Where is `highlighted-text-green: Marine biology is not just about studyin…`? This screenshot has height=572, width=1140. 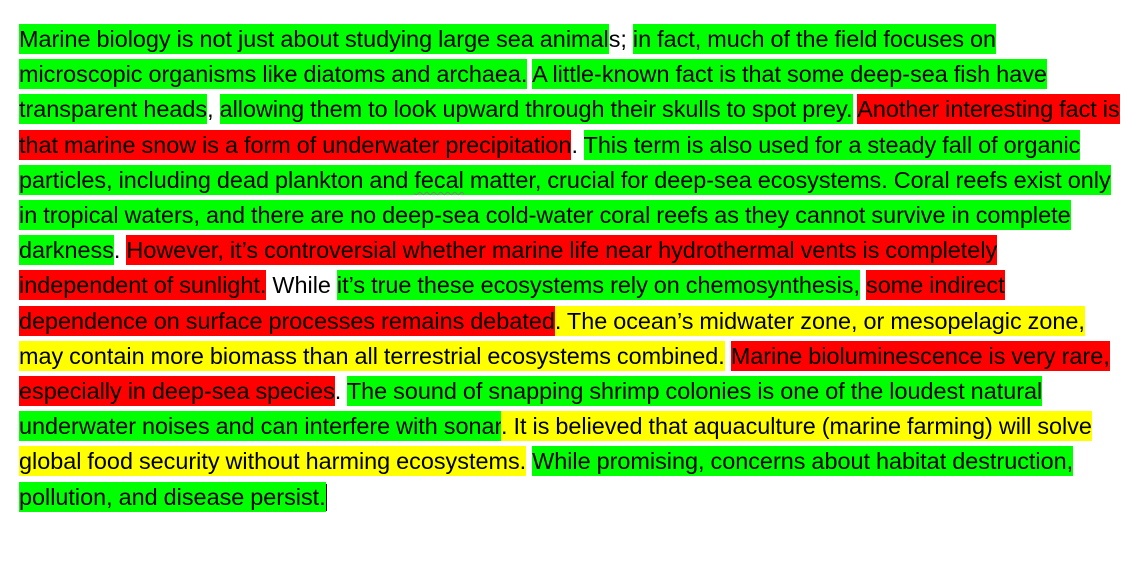 highlighted-text-green: Marine biology is not just about studyin… is located at coordinates (314, 39).